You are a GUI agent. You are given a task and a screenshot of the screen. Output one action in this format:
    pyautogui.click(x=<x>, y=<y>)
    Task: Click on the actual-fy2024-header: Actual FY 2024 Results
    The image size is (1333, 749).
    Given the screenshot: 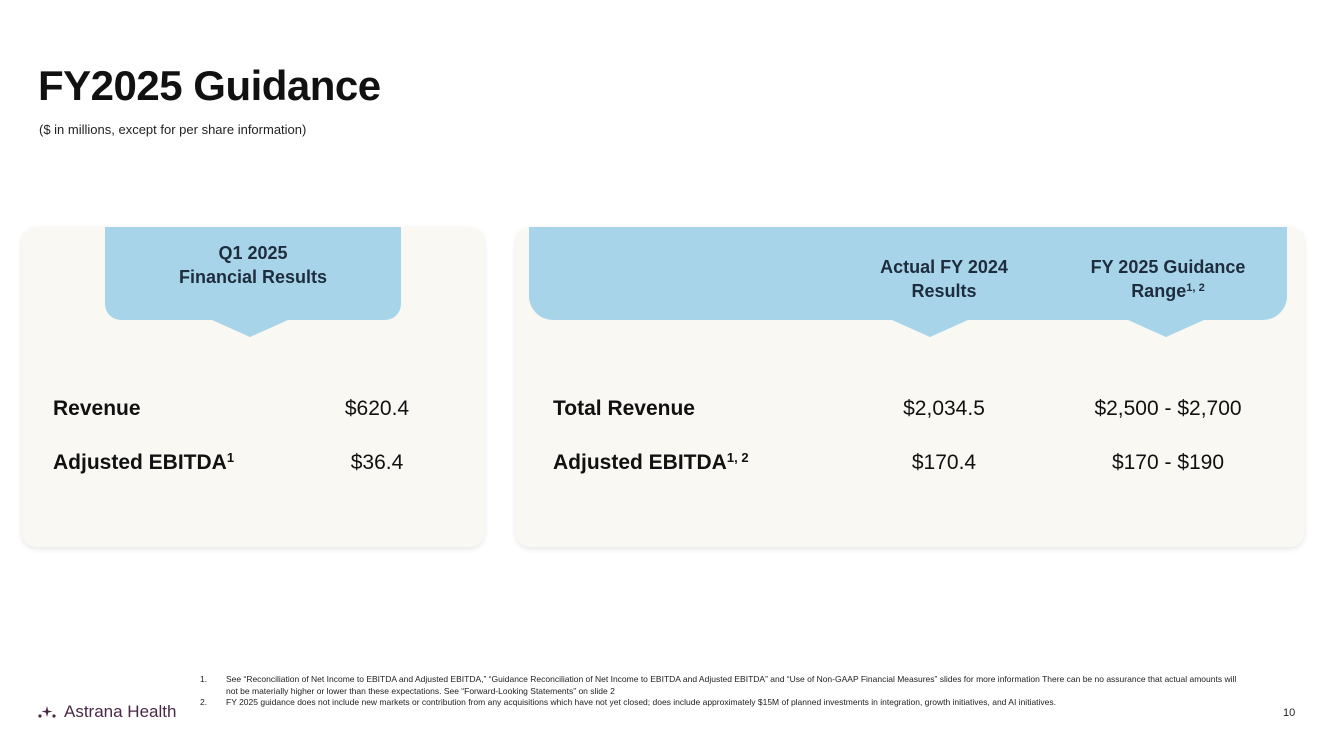 What is the action you would take?
    pyautogui.click(x=944, y=279)
    